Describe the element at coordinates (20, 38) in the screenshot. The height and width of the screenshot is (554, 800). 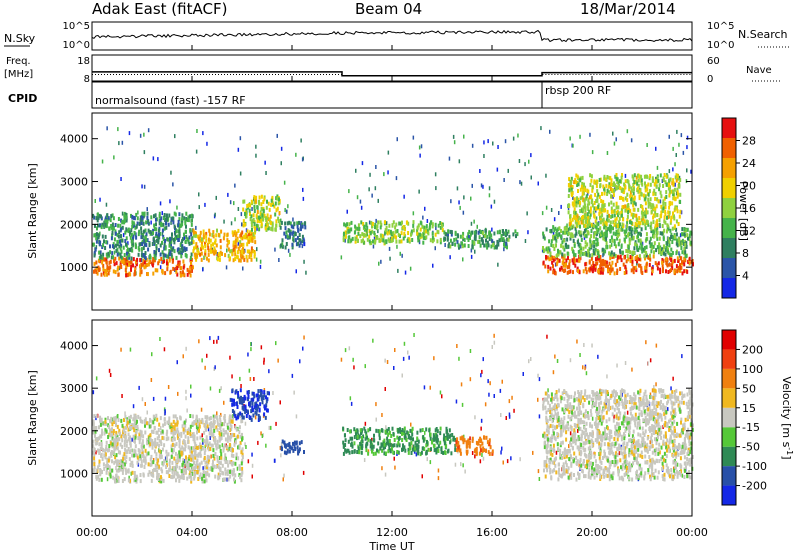
I see `noise-sky-label: N.Sky` at that location.